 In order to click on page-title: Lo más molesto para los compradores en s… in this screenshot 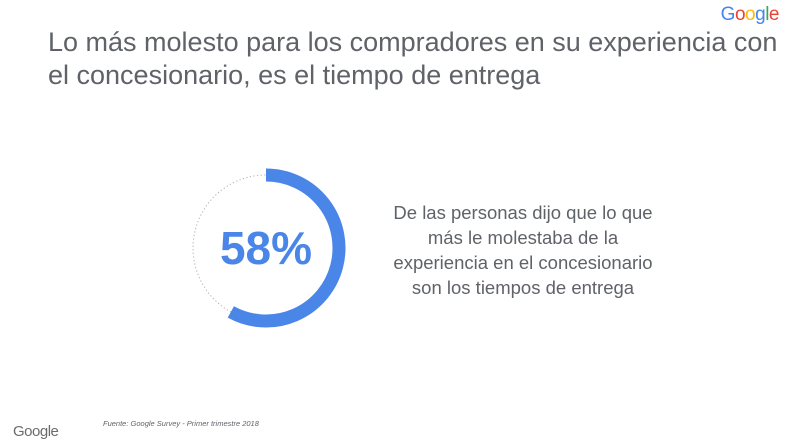, I will do `click(413, 58)`.